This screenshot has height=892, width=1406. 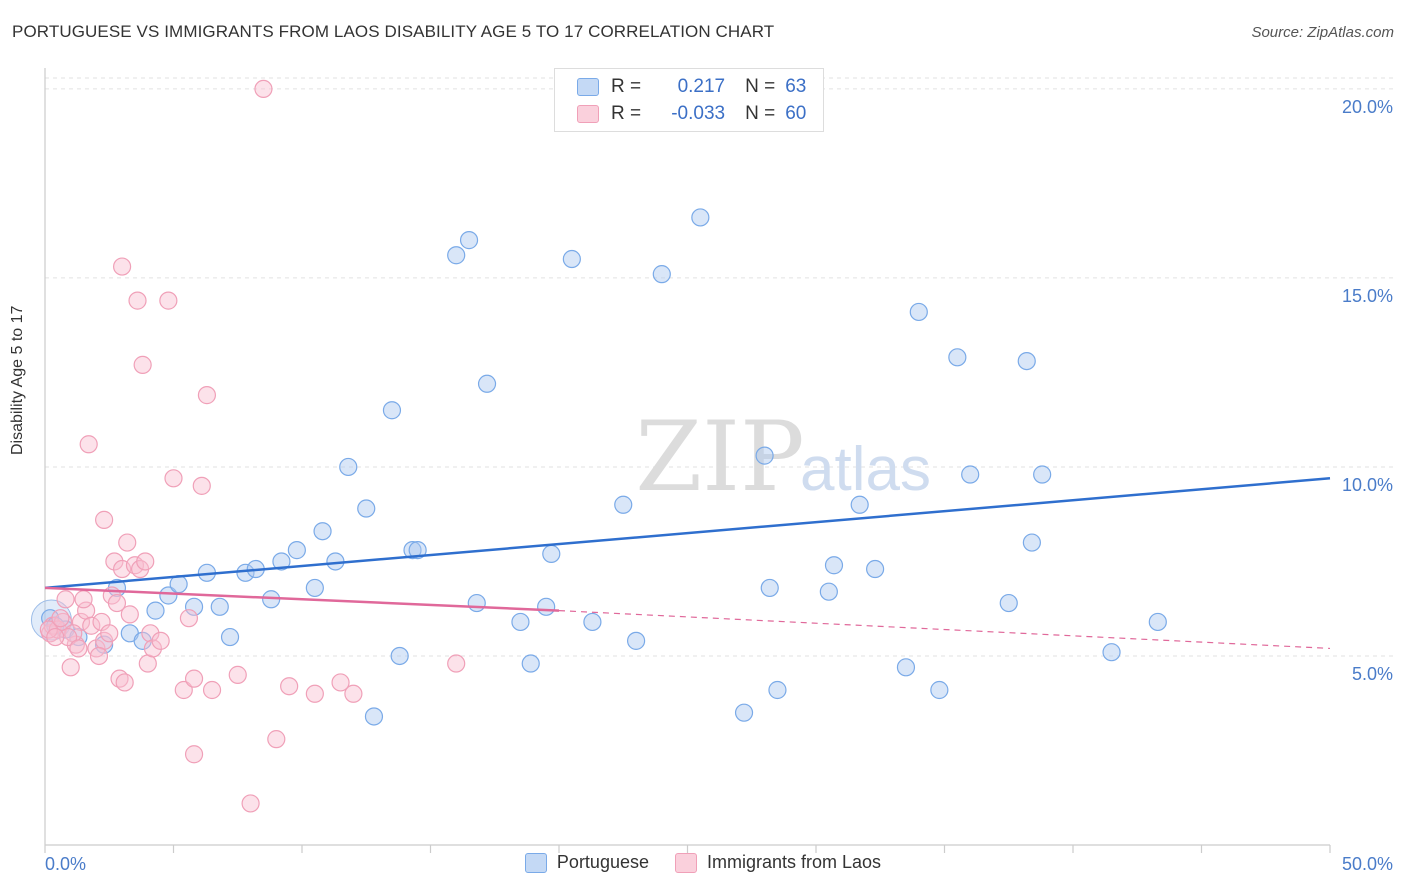 What do you see at coordinates (1367, 864) in the screenshot?
I see `x-tick-label-max: 50.0%` at bounding box center [1367, 864].